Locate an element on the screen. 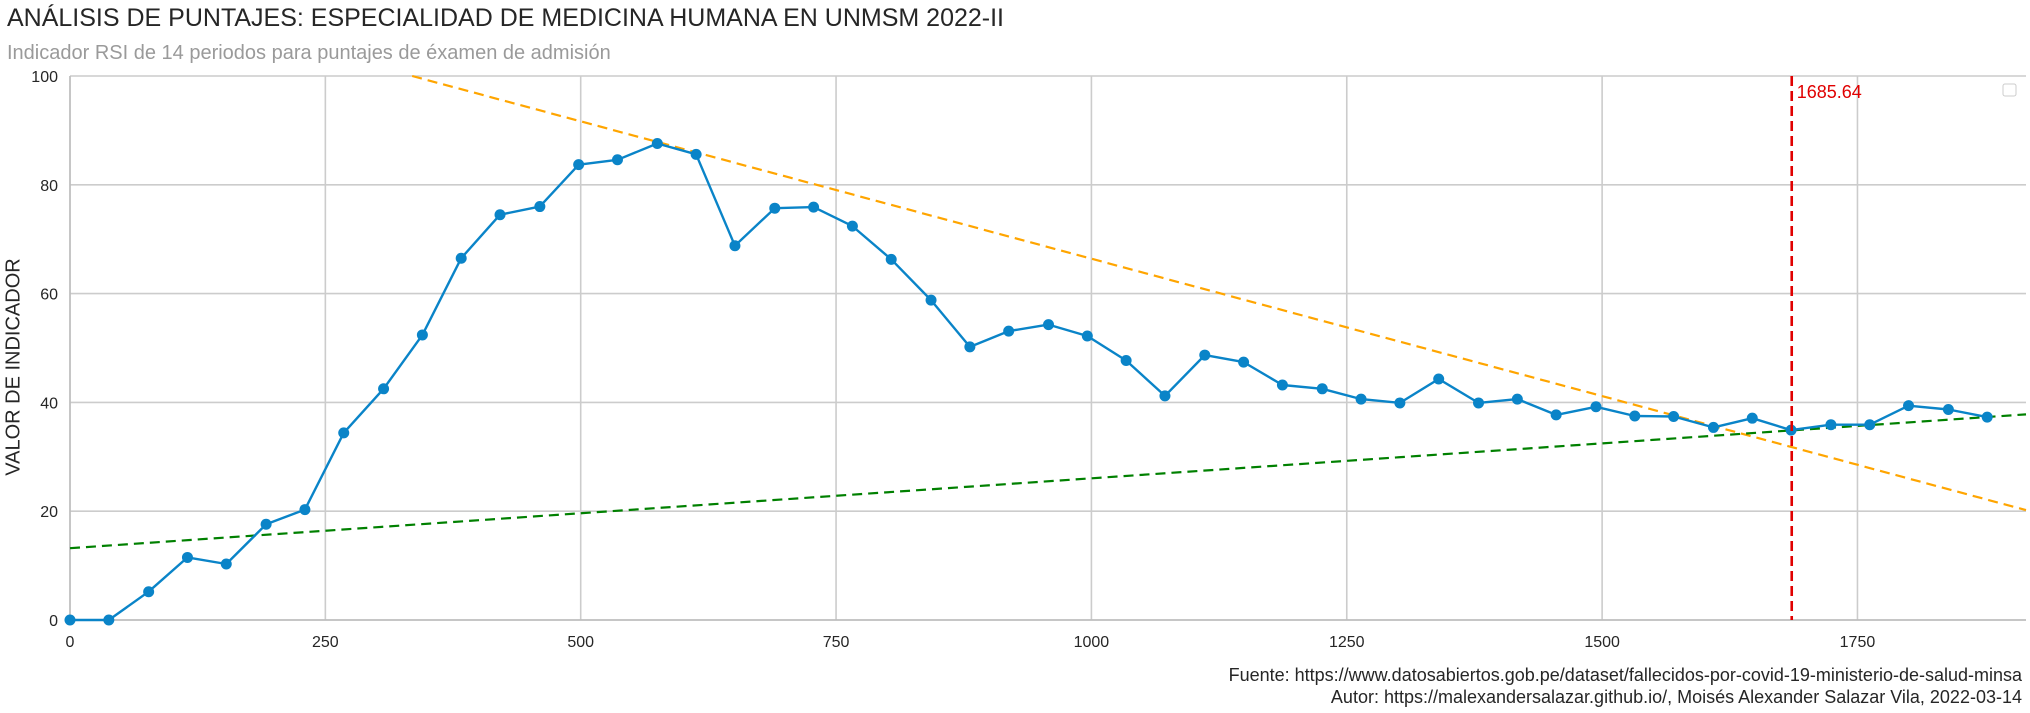 Image resolution: width=2030 pixels, height=713 pixels. y-tick-label: 0 is located at coordinates (53, 621).